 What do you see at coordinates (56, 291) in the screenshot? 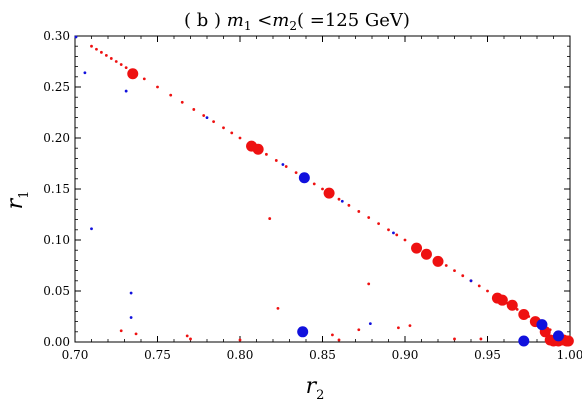
I see `y-tick-label: 0.05` at bounding box center [56, 291].